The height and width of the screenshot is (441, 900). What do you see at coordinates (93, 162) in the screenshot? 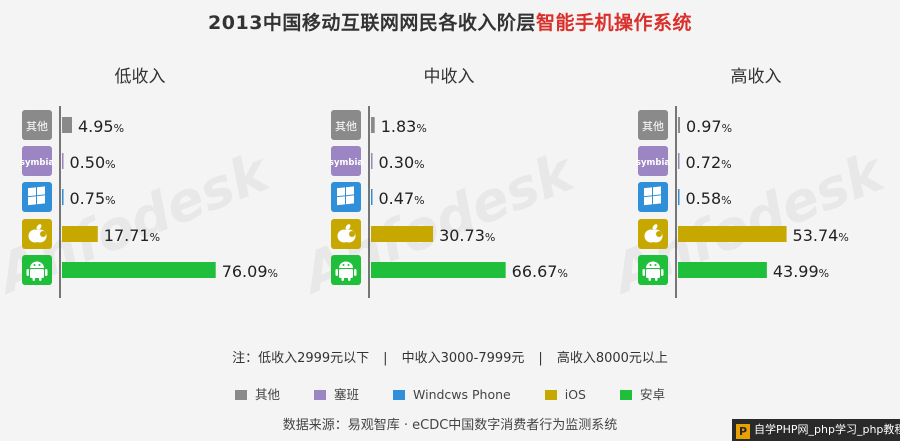
I see `data-label: 0.50%` at bounding box center [93, 162].